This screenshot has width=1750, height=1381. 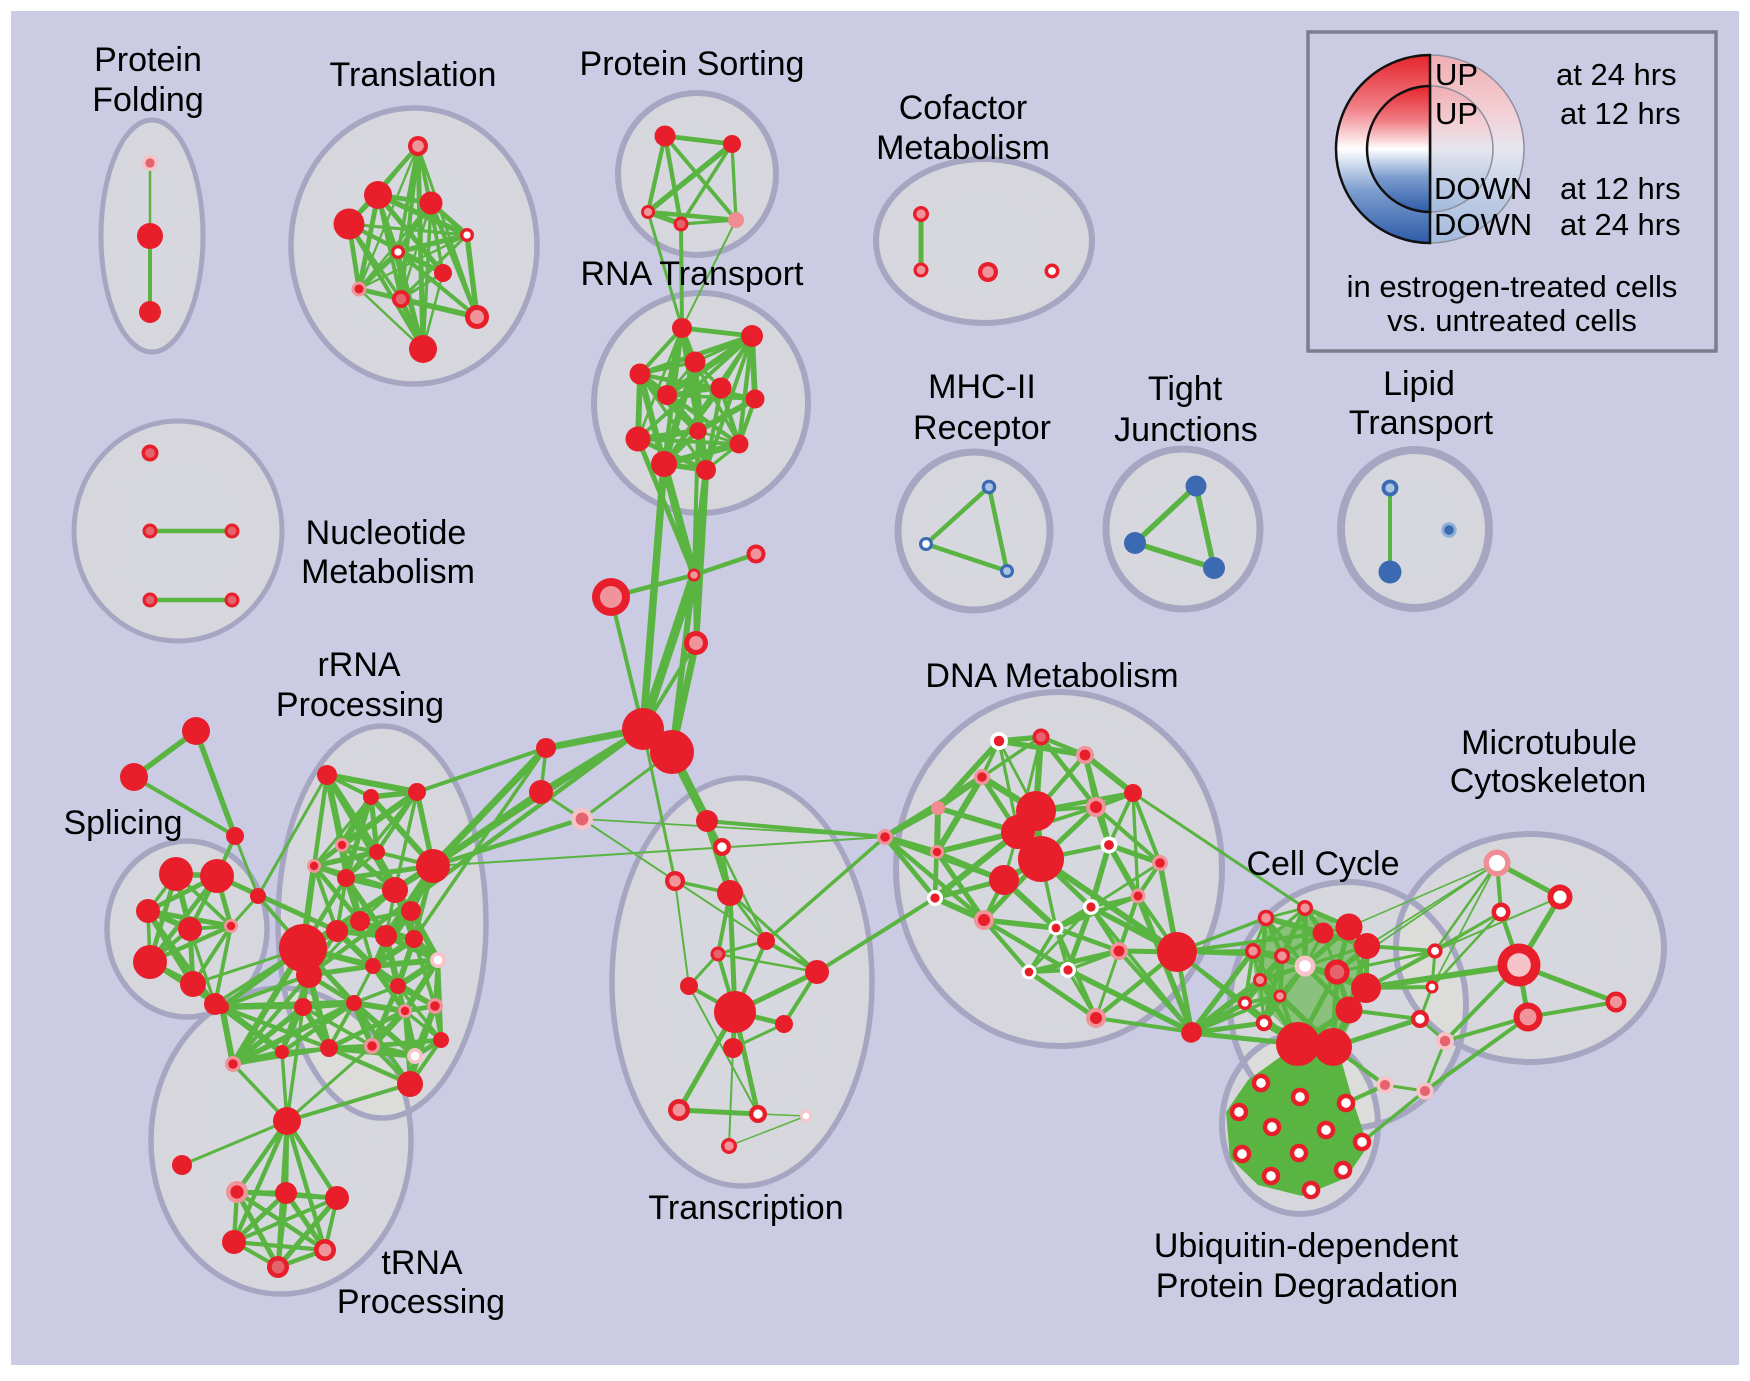 What do you see at coordinates (148, 60) in the screenshot?
I see `svg-text: Protein` at bounding box center [148, 60].